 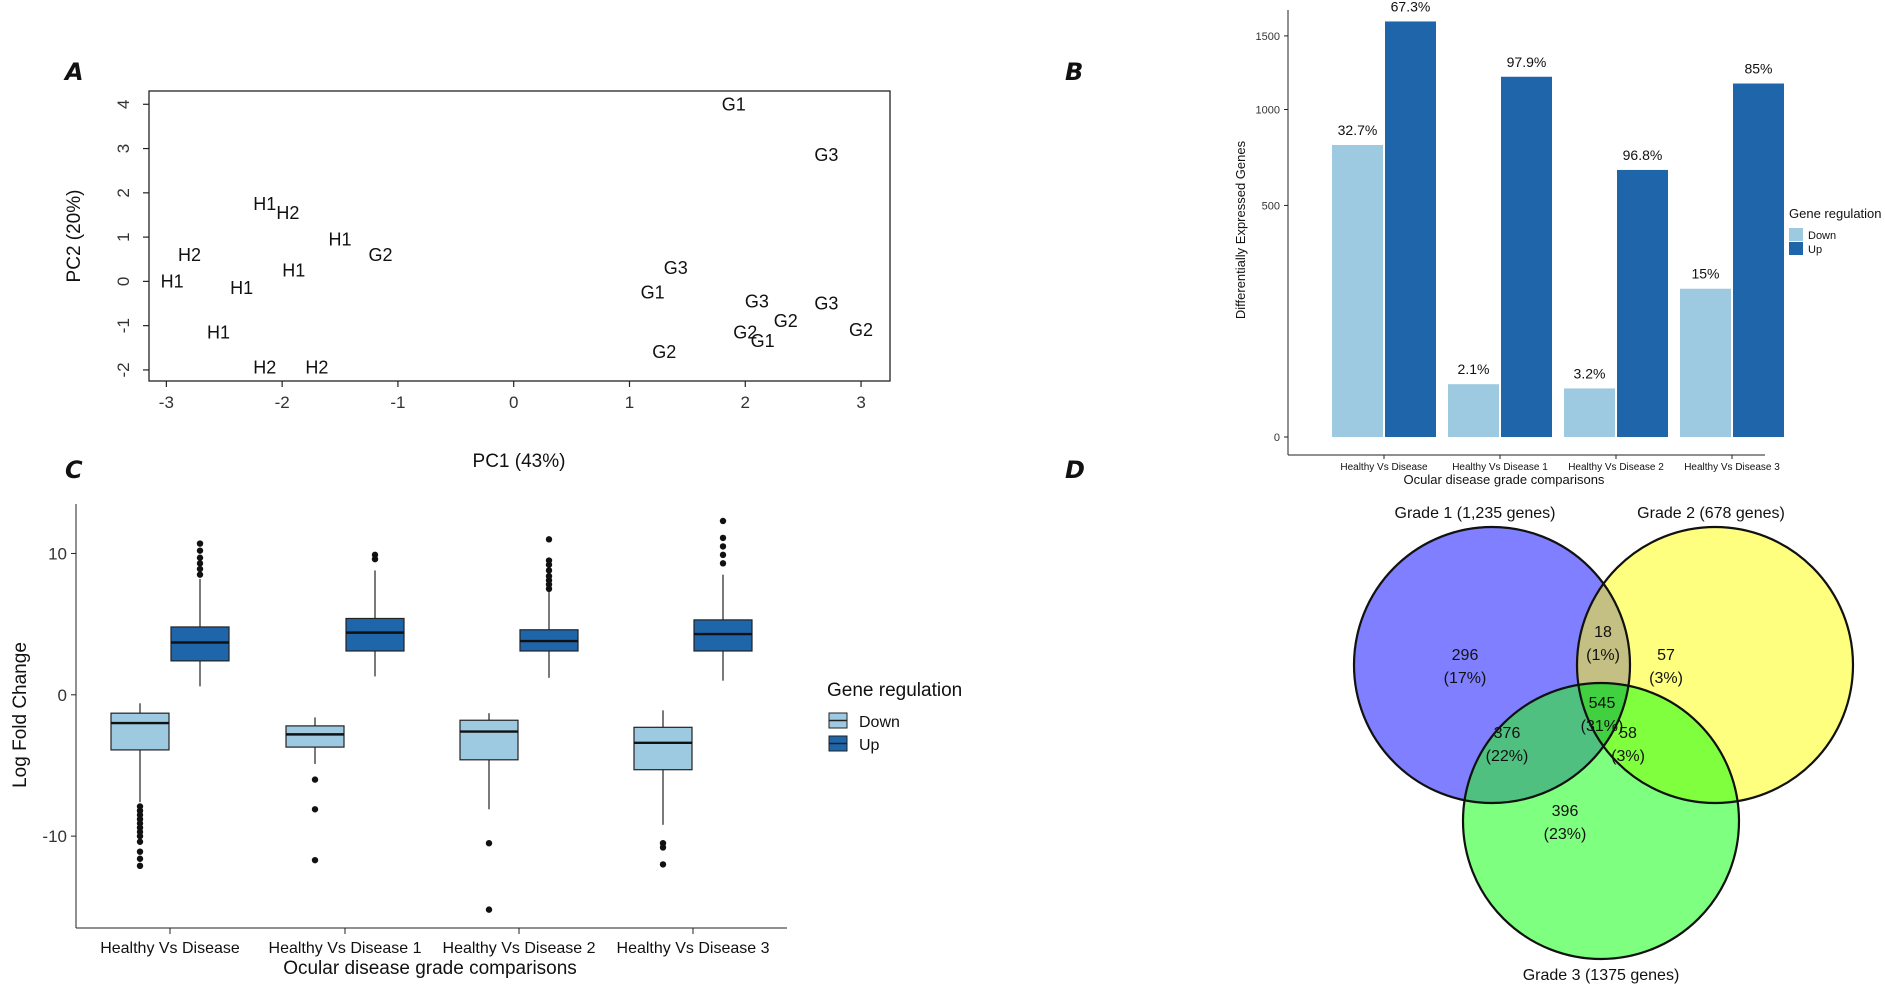 What do you see at coordinates (1277, 438) in the screenshot?
I see `bar-y-tick-label: 0` at bounding box center [1277, 438].